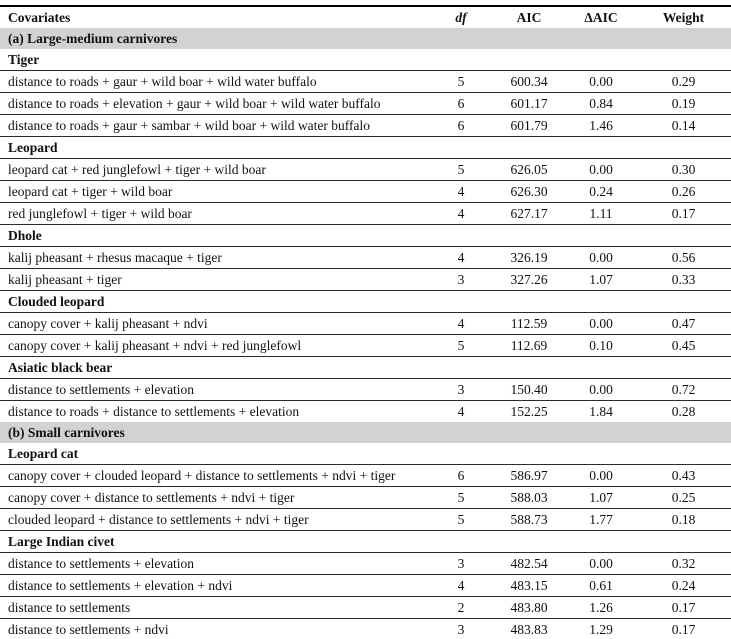 The image size is (731, 639). I want to click on weight-cell: 0.28, so click(683, 411).